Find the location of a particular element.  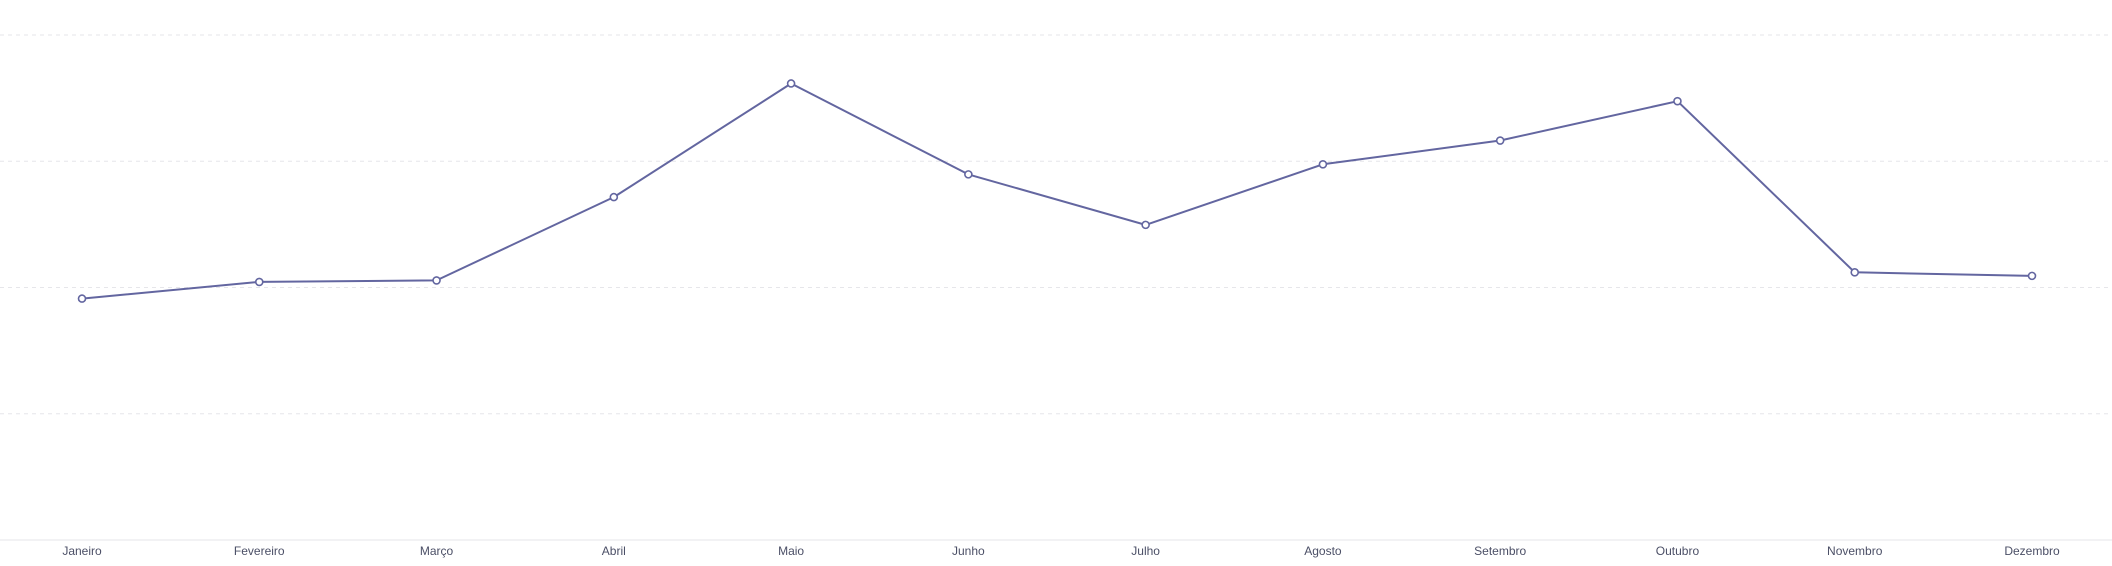

x-tick-label: Fevereiro is located at coordinates (259, 551).